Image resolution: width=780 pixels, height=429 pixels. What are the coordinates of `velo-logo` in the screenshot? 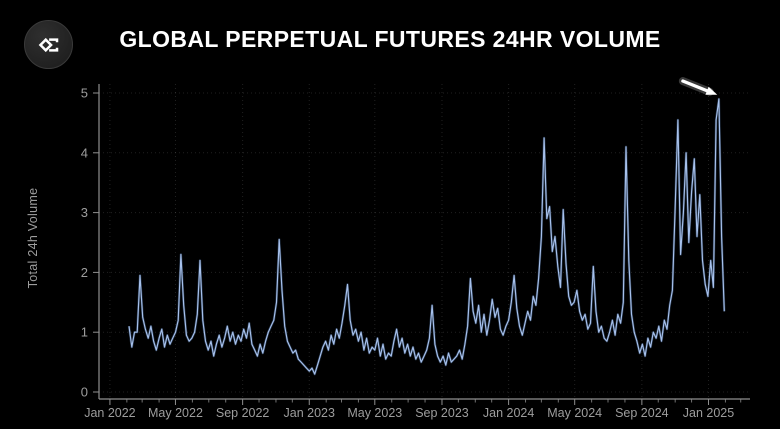 It's located at (48, 44).